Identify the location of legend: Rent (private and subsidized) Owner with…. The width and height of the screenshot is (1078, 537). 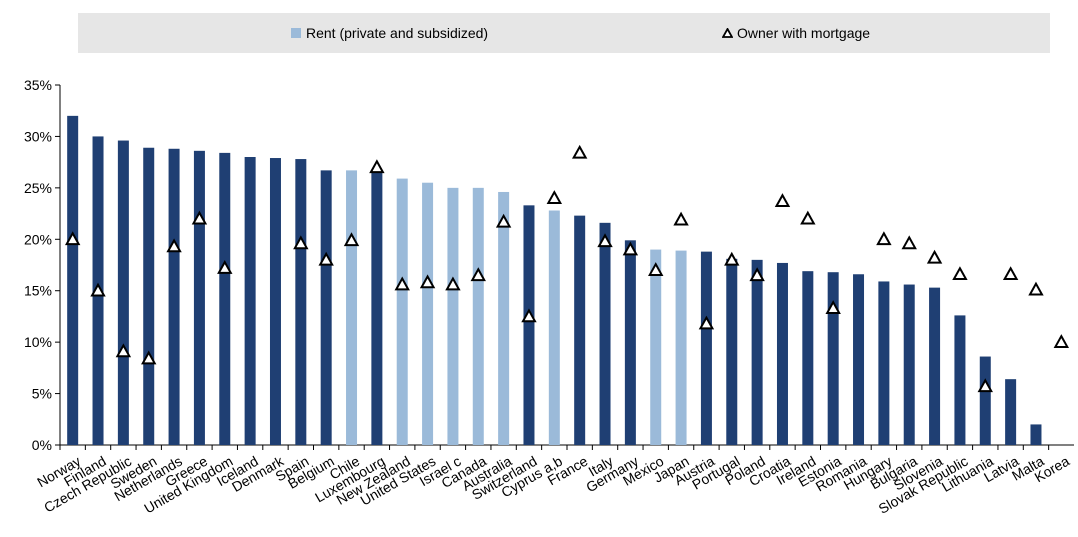
(564, 33).